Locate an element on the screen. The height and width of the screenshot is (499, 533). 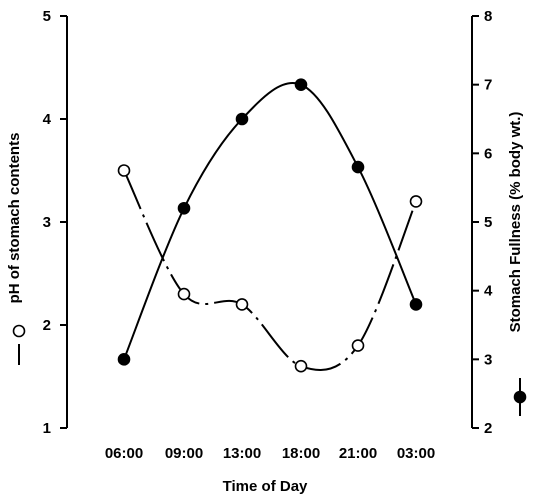
left-y-axis-title: pH of stomach contents is located at coordinates (14, 218).